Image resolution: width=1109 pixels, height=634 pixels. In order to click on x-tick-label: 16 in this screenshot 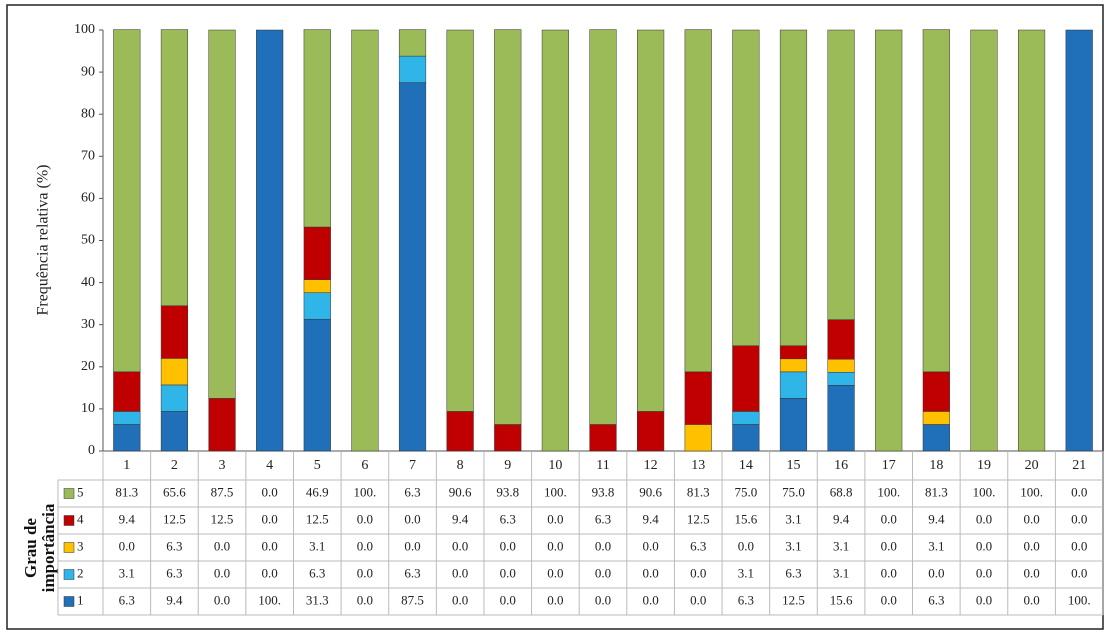, I will do `click(841, 465)`.